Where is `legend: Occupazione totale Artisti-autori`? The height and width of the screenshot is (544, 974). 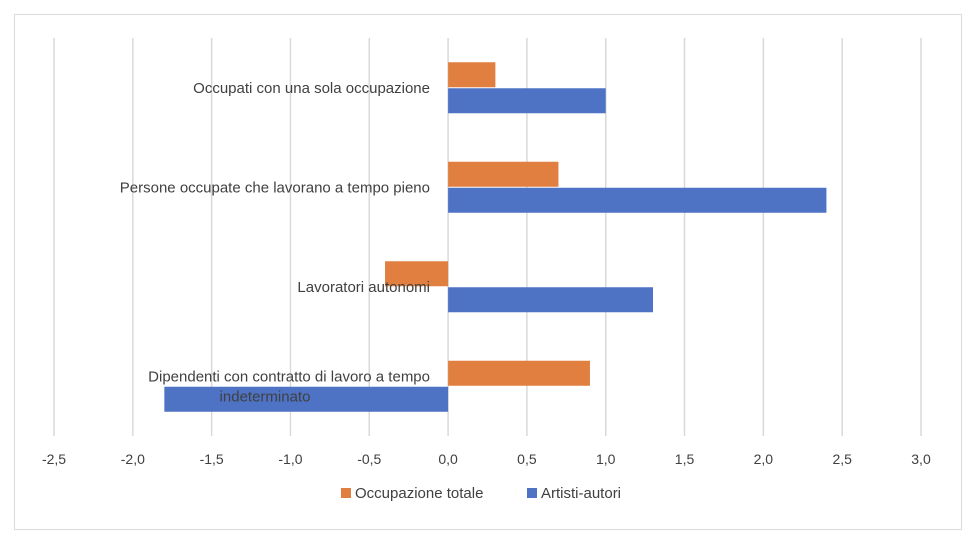
legend: Occupazione totale Artisti-autori is located at coordinates (481, 493).